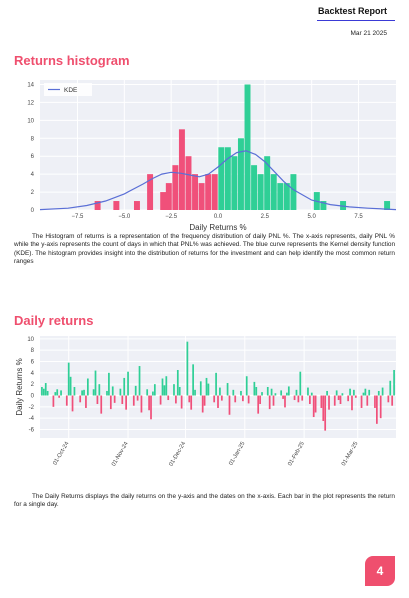 This screenshot has width=409, height=598. What do you see at coordinates (350, 454) in the screenshot?
I see `x-tick-label: 01-Mar-25` at bounding box center [350, 454].